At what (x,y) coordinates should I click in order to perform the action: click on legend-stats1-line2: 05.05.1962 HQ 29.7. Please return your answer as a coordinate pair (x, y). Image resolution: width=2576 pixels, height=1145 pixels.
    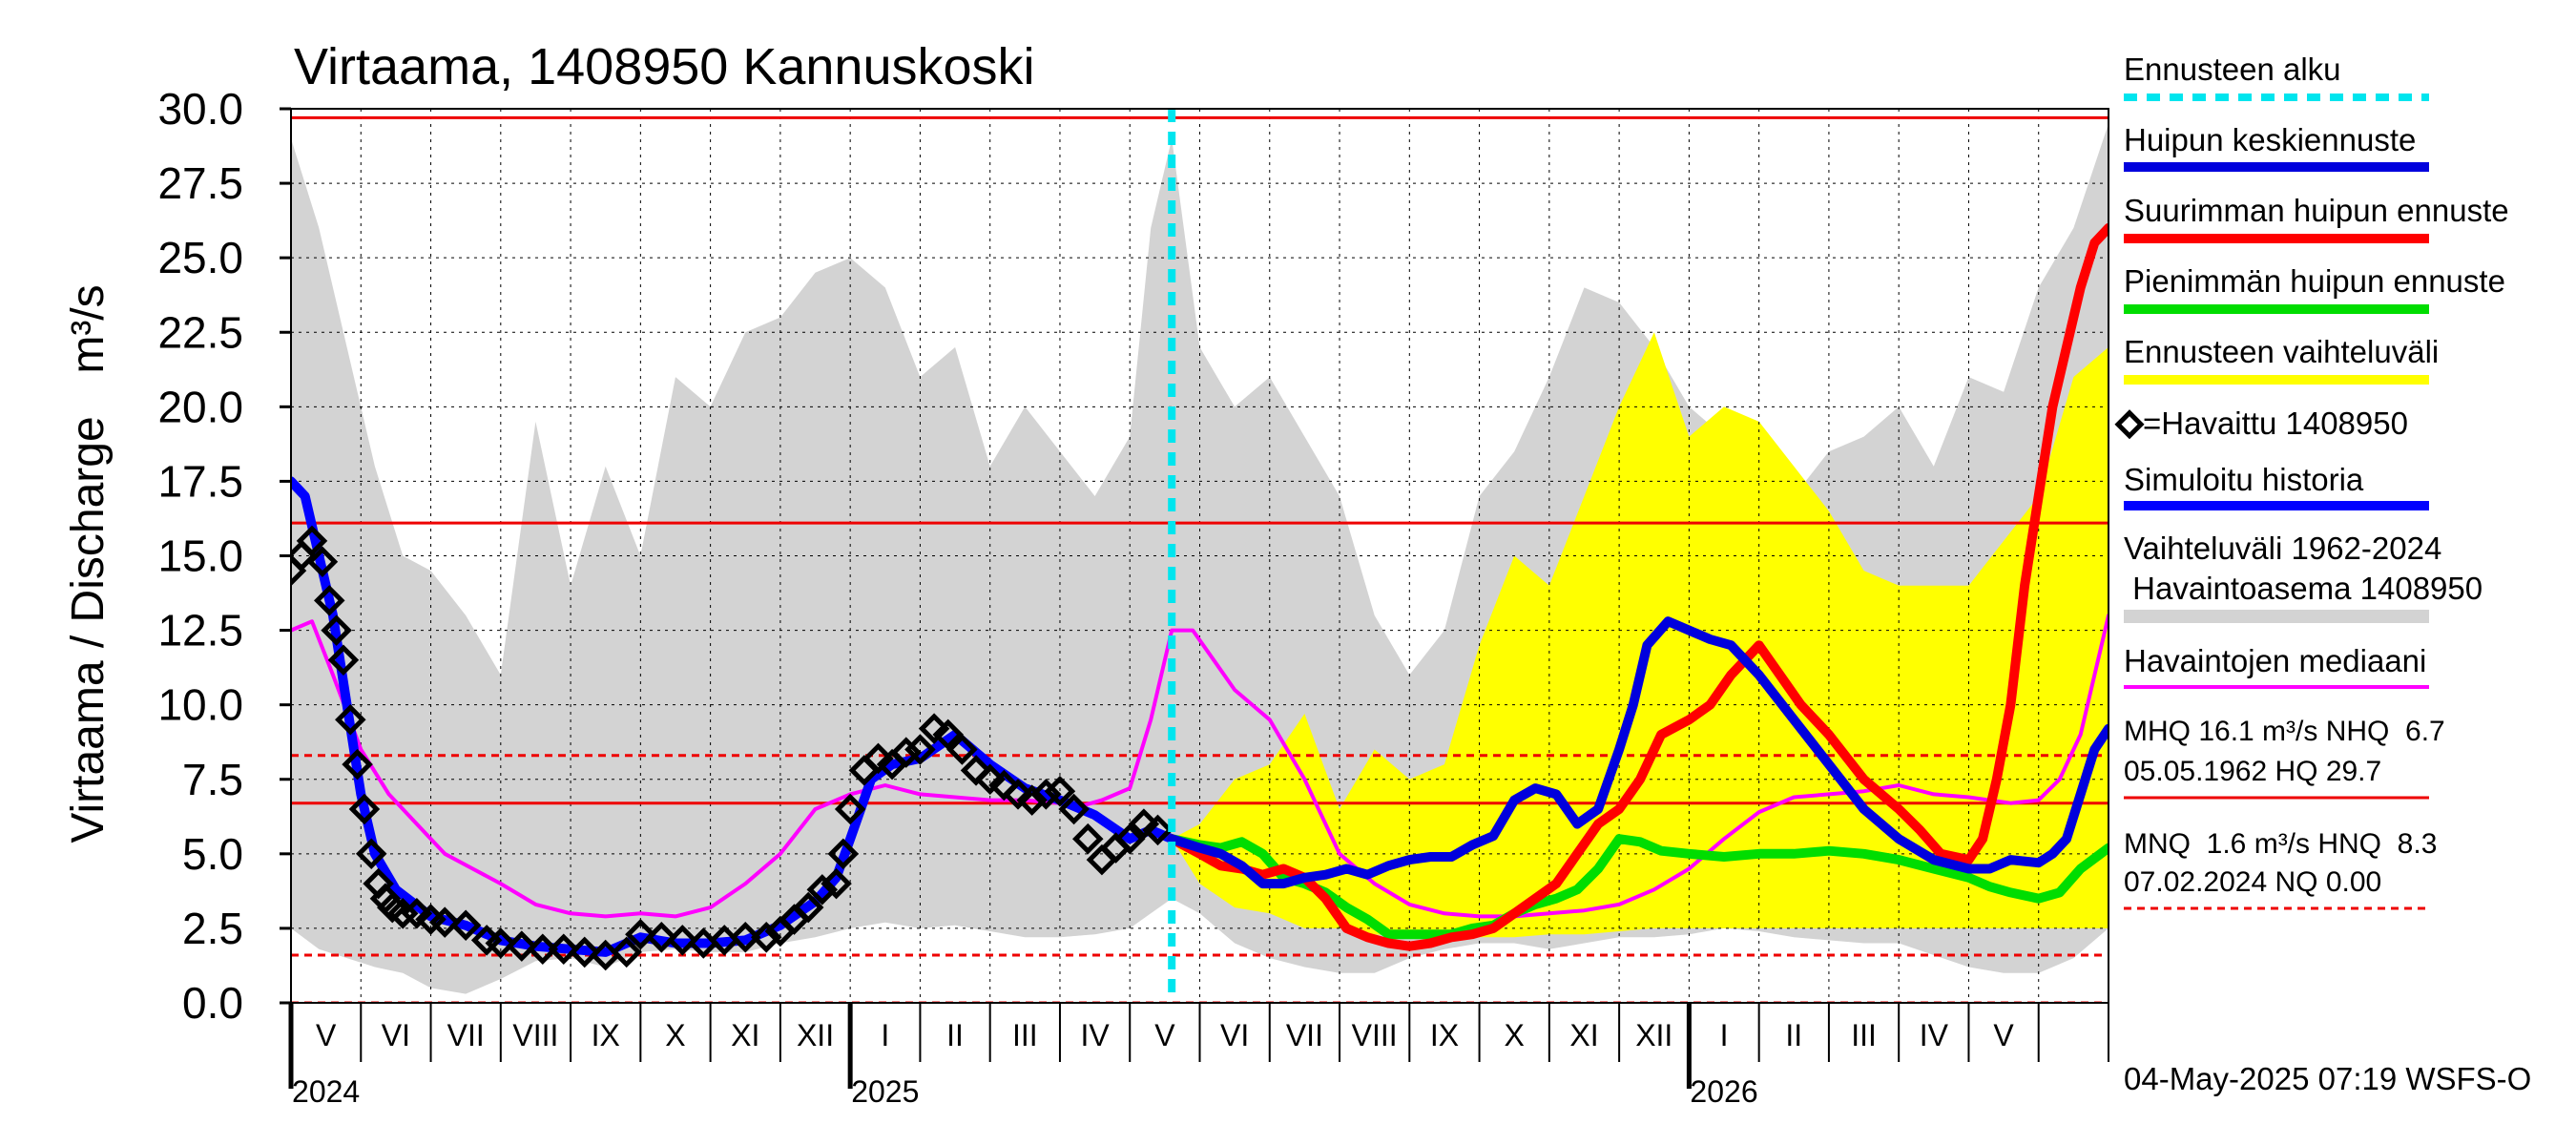
    Looking at the image, I should click on (2252, 771).